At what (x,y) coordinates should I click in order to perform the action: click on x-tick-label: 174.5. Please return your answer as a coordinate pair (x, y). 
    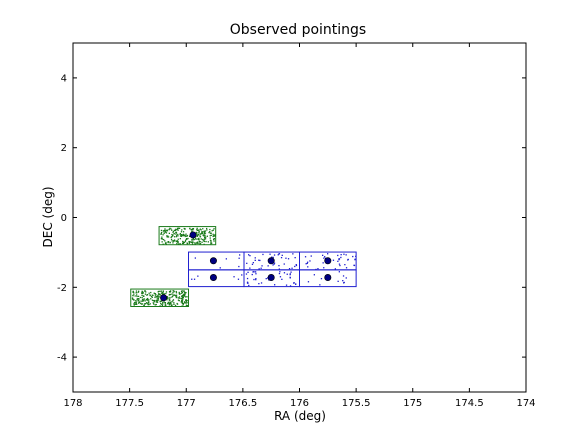
    Looking at the image, I should click on (469, 403).